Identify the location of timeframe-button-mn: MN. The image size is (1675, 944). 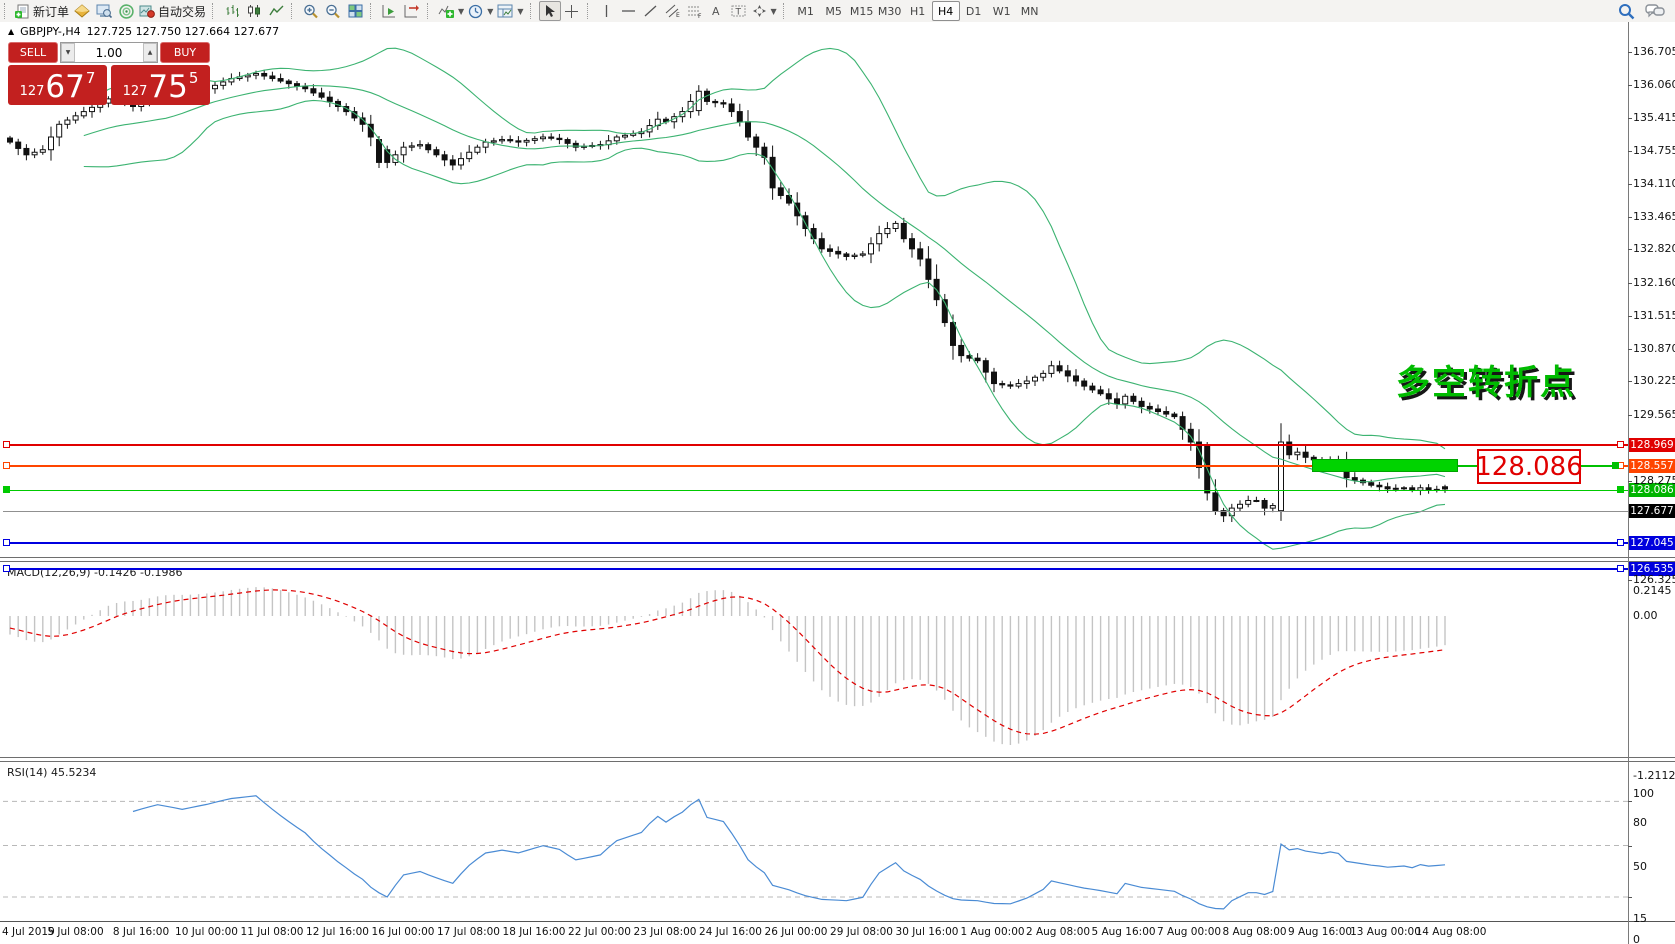
(1029, 11).